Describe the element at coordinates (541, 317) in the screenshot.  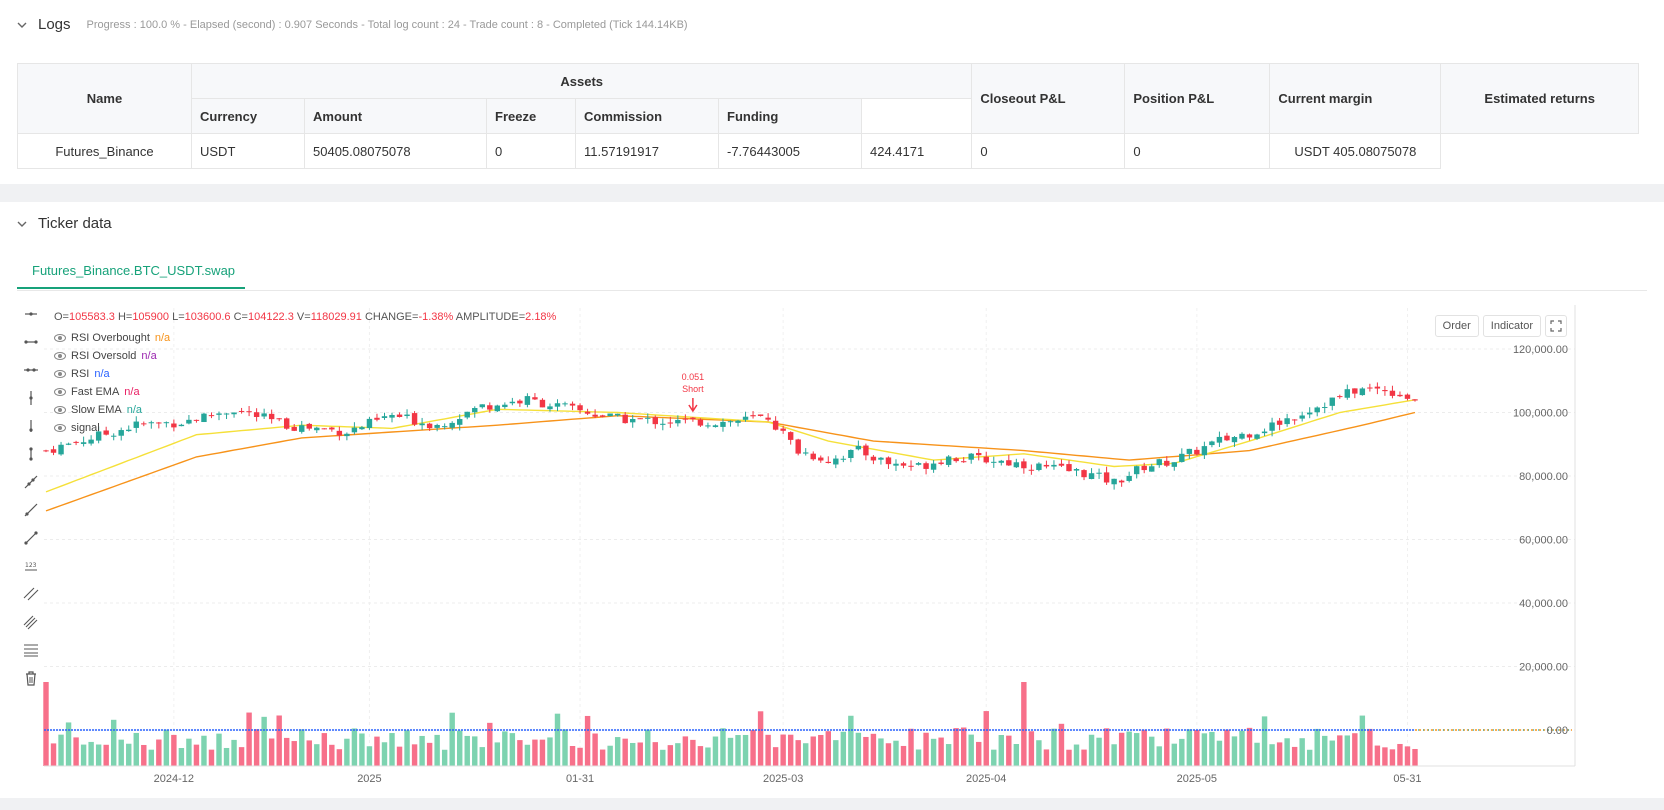
I see `ohlc-amplitude: 2.18%` at that location.